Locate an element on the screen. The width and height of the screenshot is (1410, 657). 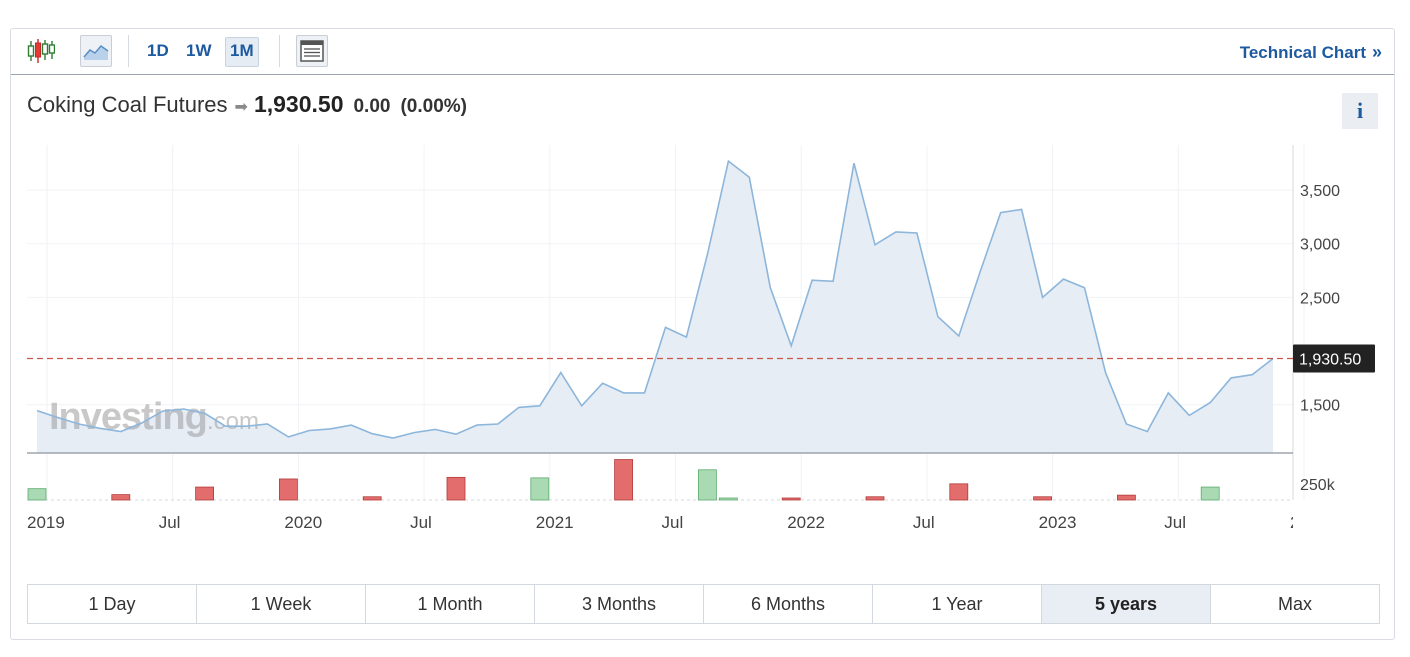
x-tick-label: 2020 is located at coordinates (303, 522).